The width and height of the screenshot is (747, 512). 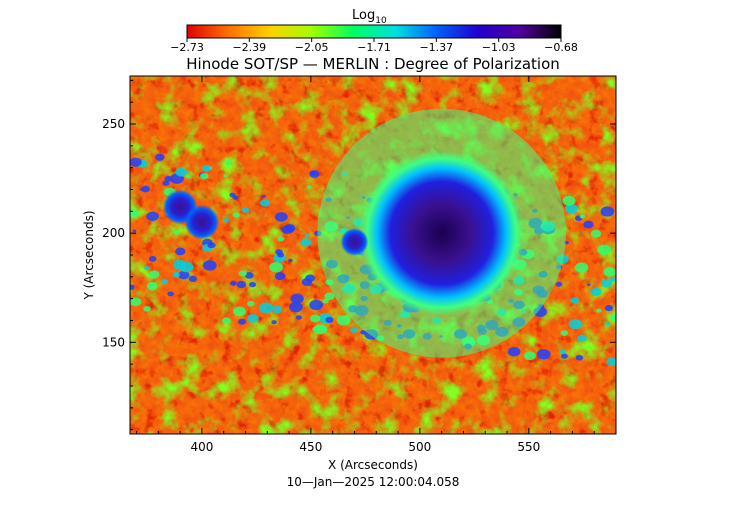 I want to click on x-axis-label: X (Arcseconds), so click(x=373, y=465).